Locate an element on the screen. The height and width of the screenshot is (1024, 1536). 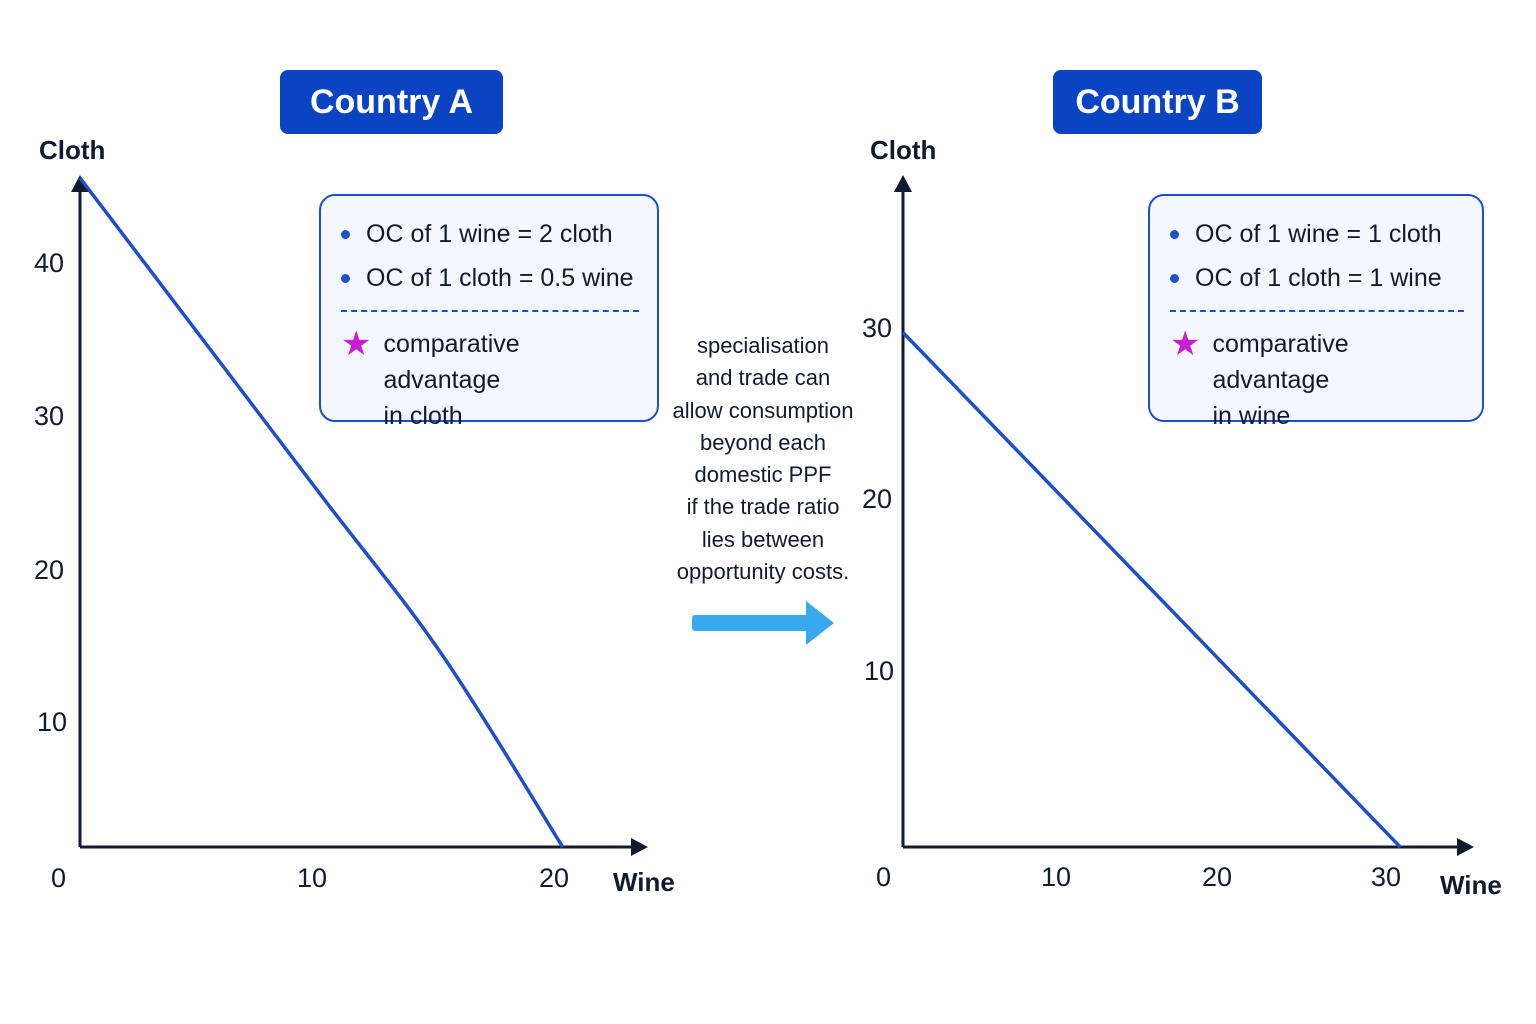
country-a-advantage: ★ comparative advantage in cloth is located at coordinates (490, 380).